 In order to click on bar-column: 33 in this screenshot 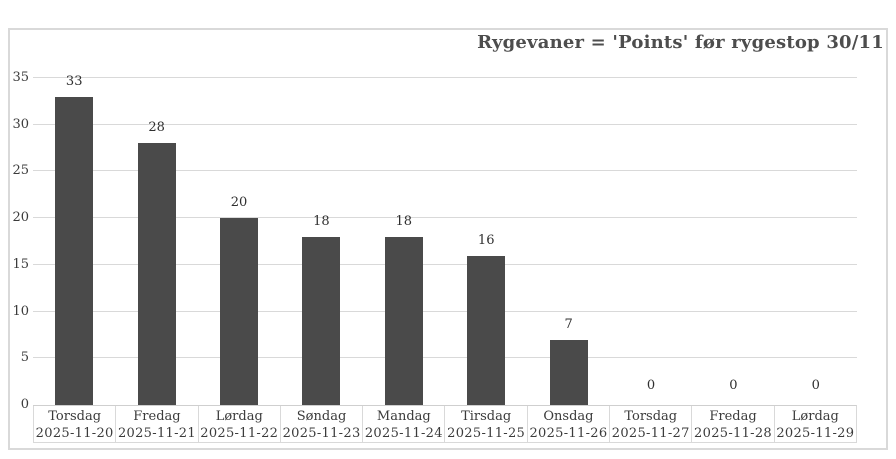, I will do `click(74, 239)`.